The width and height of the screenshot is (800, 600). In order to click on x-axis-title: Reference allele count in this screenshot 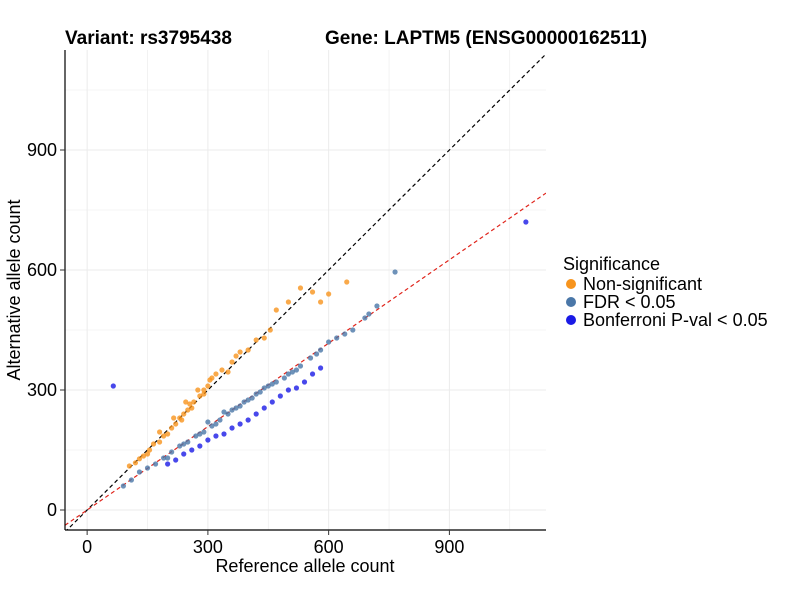, I will do `click(304, 566)`.